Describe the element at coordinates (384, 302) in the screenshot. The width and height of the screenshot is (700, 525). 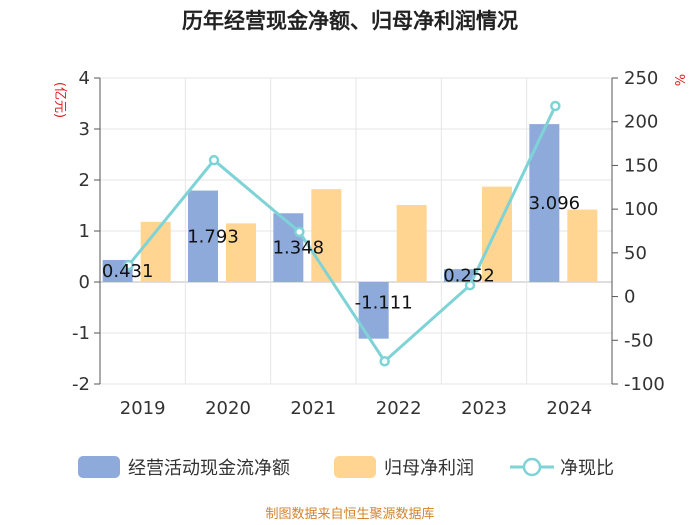
I see `bar-value-label: -1.111` at that location.